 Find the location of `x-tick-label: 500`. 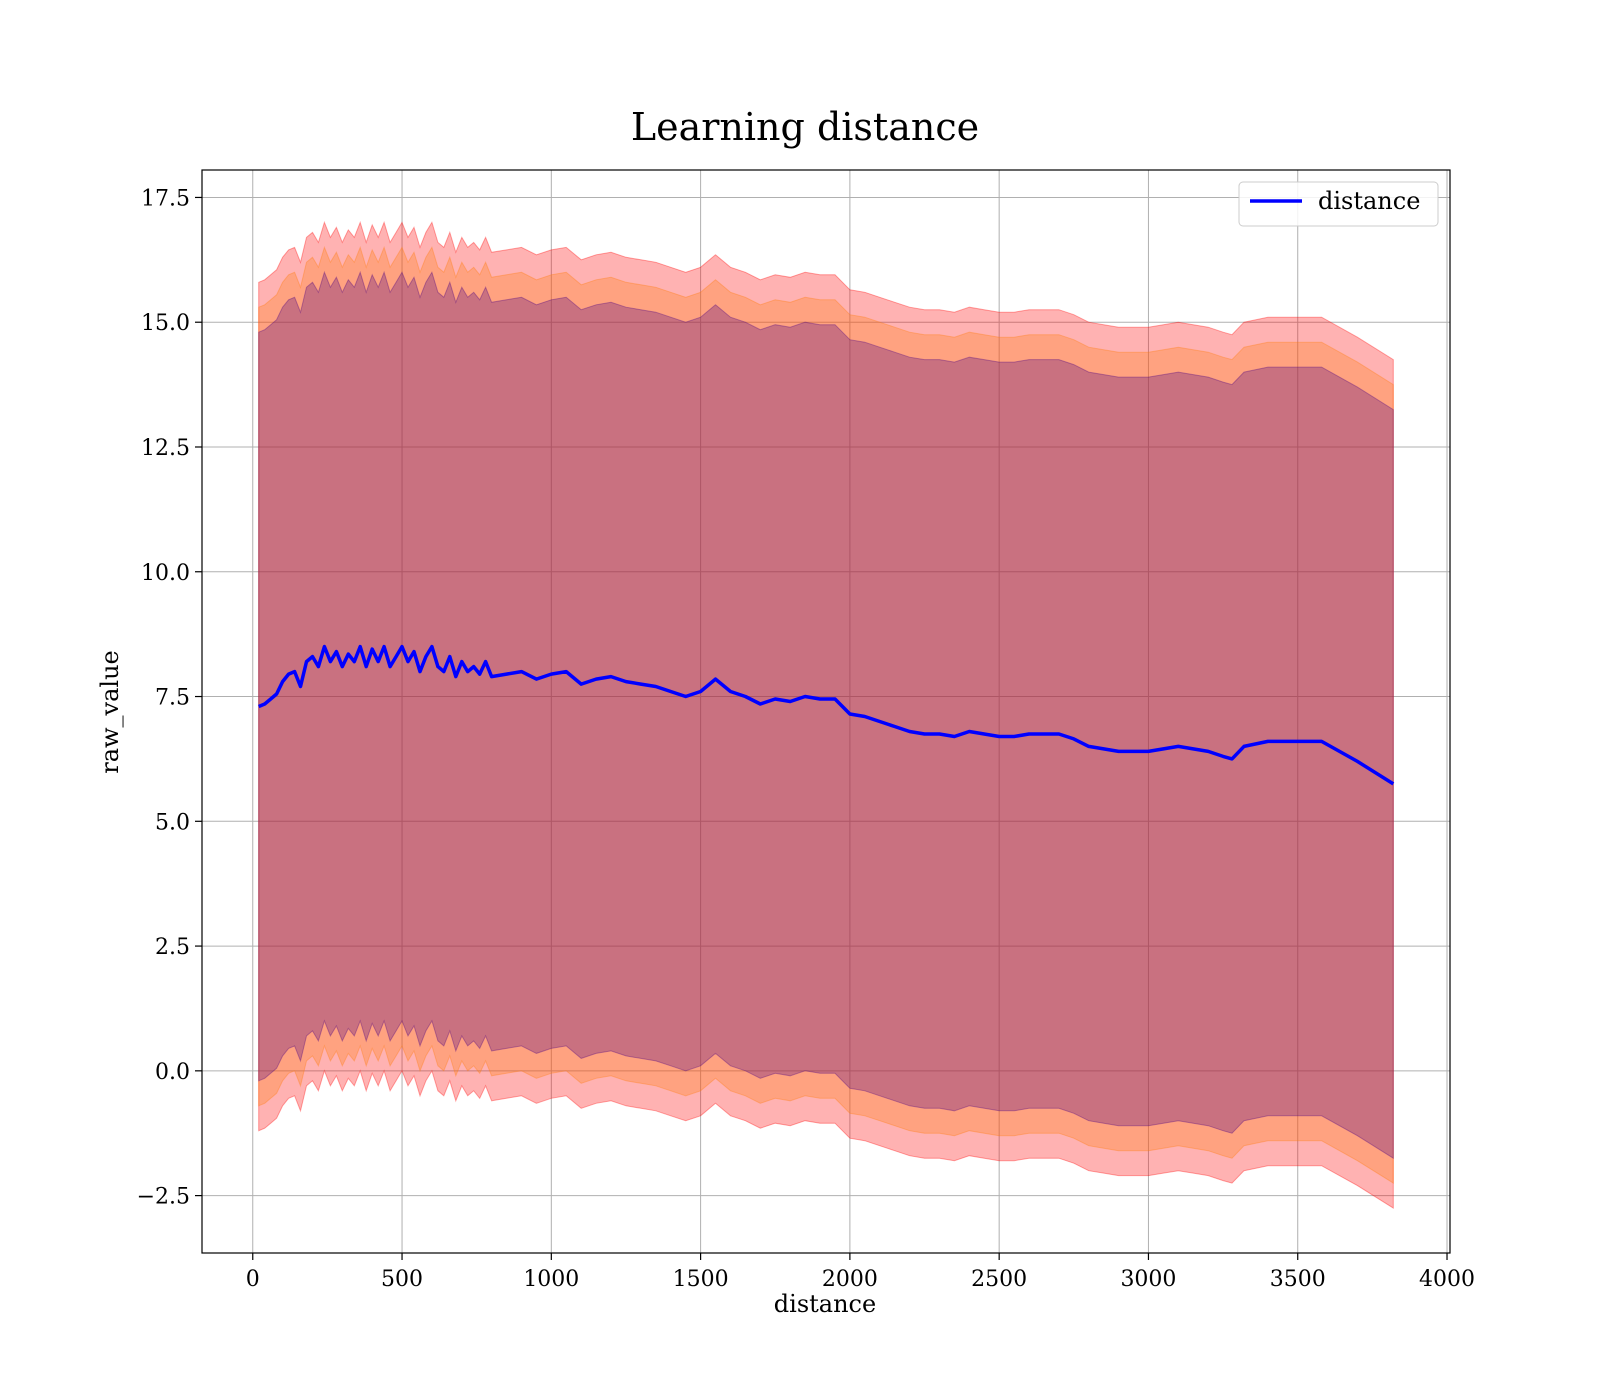

x-tick-label: 500 is located at coordinates (402, 1279).